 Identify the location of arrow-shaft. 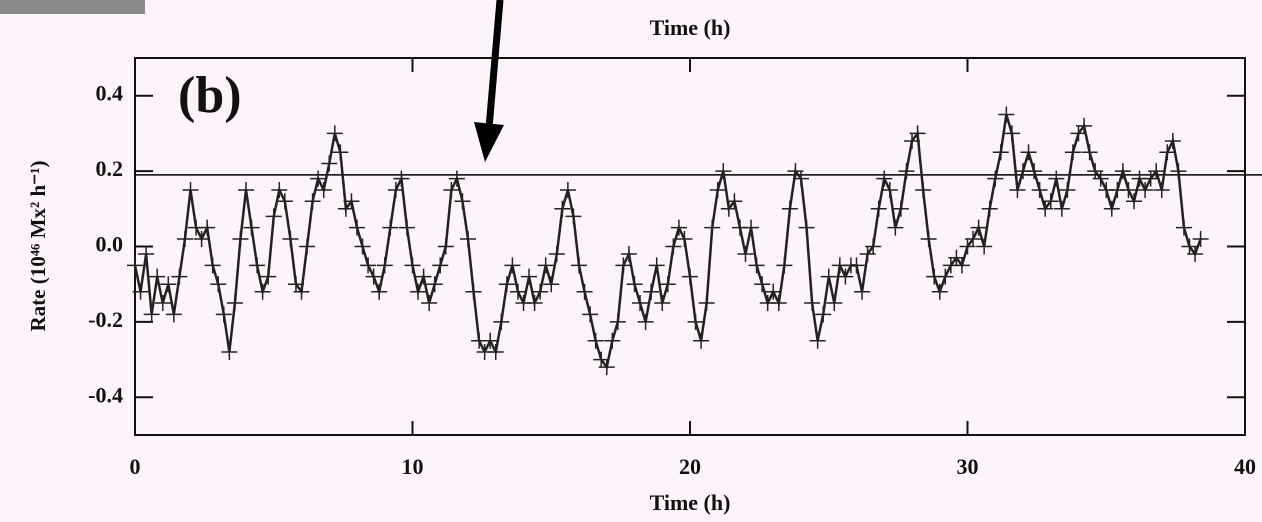
(494, 64).